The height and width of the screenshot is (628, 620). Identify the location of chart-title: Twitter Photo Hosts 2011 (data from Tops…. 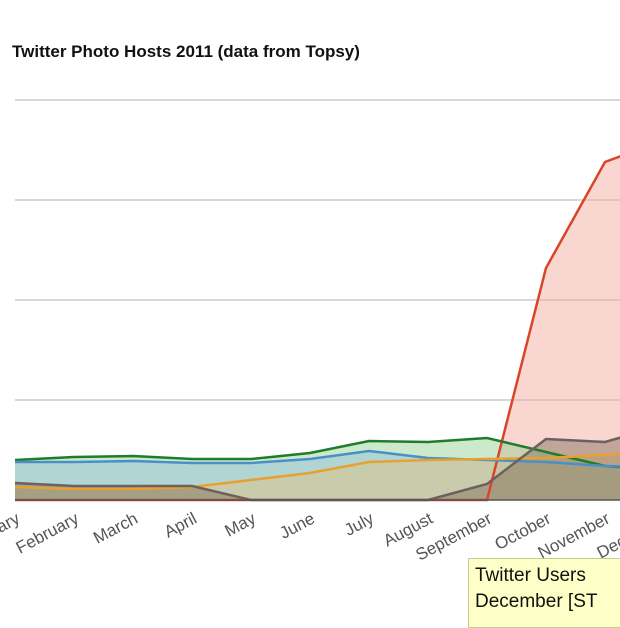
(186, 51).